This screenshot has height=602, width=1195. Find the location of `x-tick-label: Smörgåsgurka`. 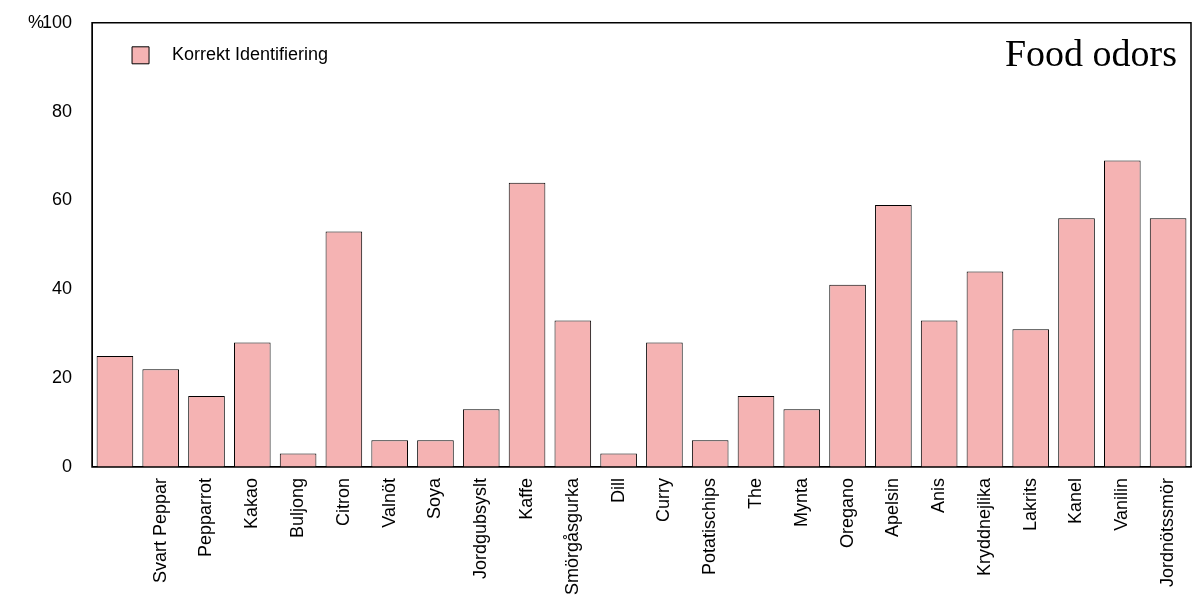

x-tick-label: Smörgåsgurka is located at coordinates (571, 536).